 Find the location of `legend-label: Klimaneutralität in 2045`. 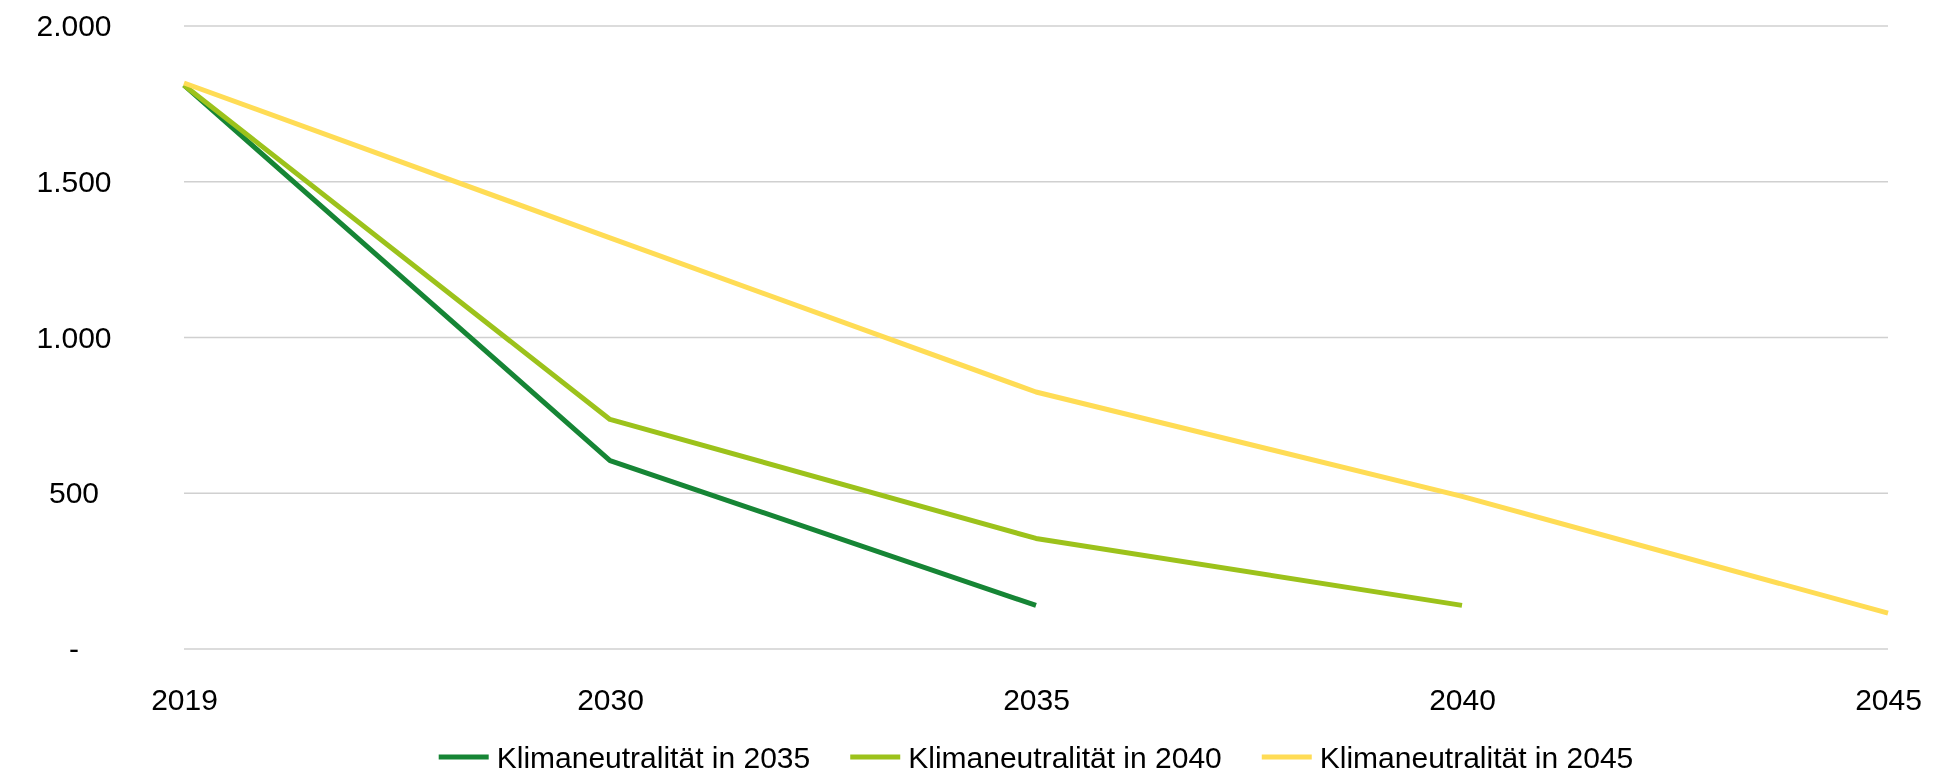

legend-label: Klimaneutralität in 2045 is located at coordinates (1476, 757).